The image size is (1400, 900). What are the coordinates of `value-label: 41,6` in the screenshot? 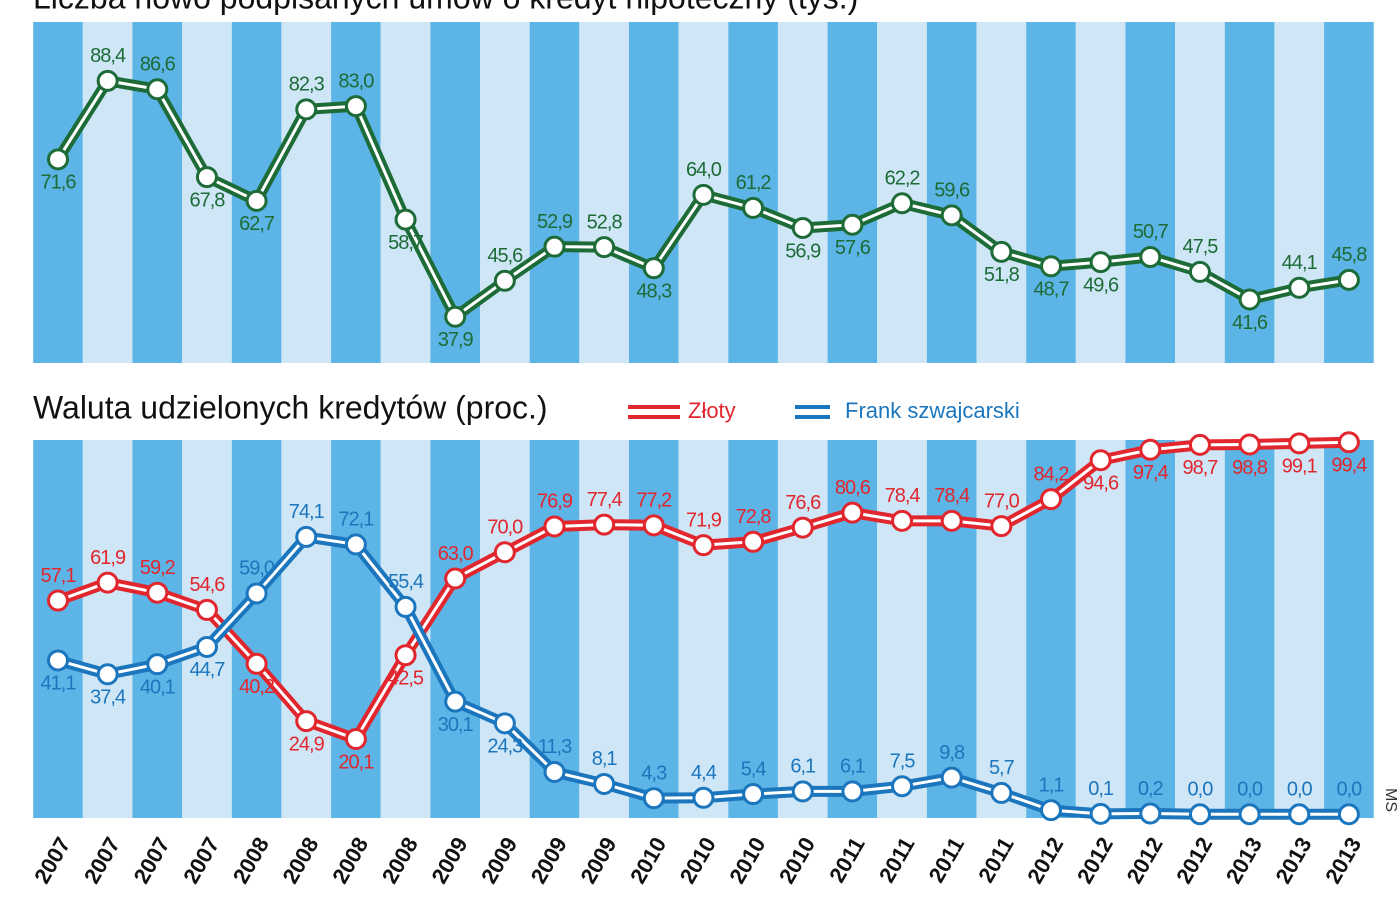 It's located at (1250, 323).